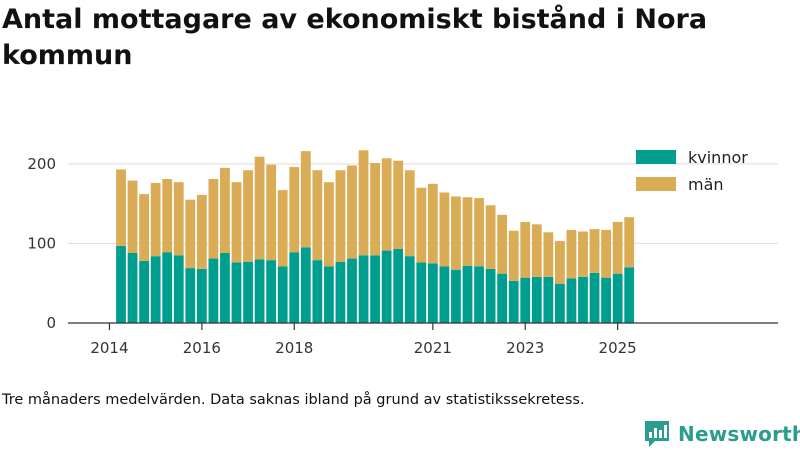 The width and height of the screenshot is (800, 450). What do you see at coordinates (657, 434) in the screenshot?
I see `newsworthy-logo-icon` at bounding box center [657, 434].